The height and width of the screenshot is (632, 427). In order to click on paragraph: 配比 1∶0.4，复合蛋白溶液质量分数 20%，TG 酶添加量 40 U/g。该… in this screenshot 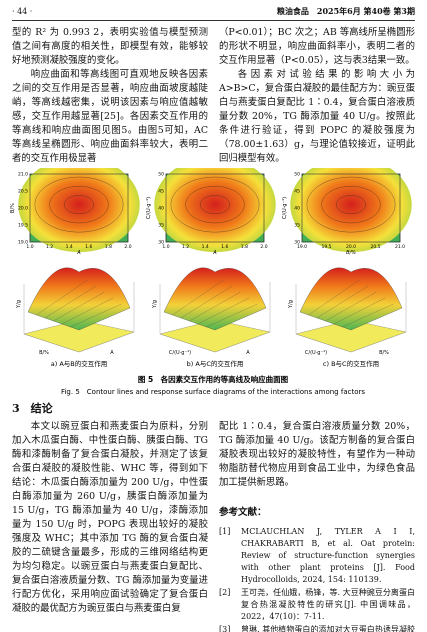, I will do `click(317, 454)`.